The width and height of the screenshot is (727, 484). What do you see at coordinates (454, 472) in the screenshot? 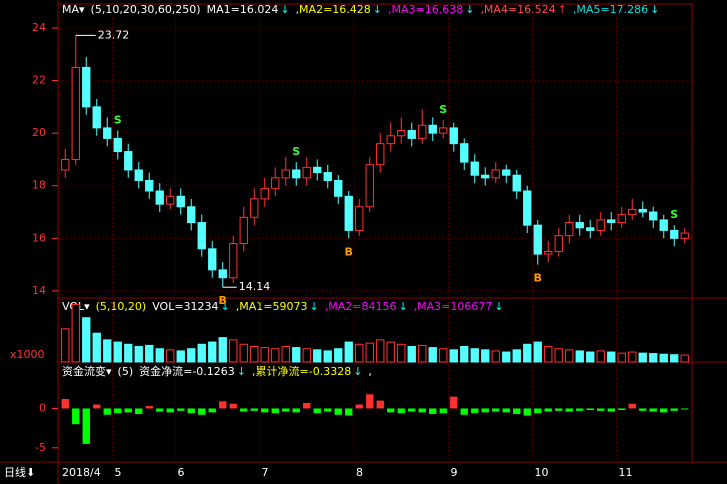
I see `x-tick-label: 9` at bounding box center [454, 472].